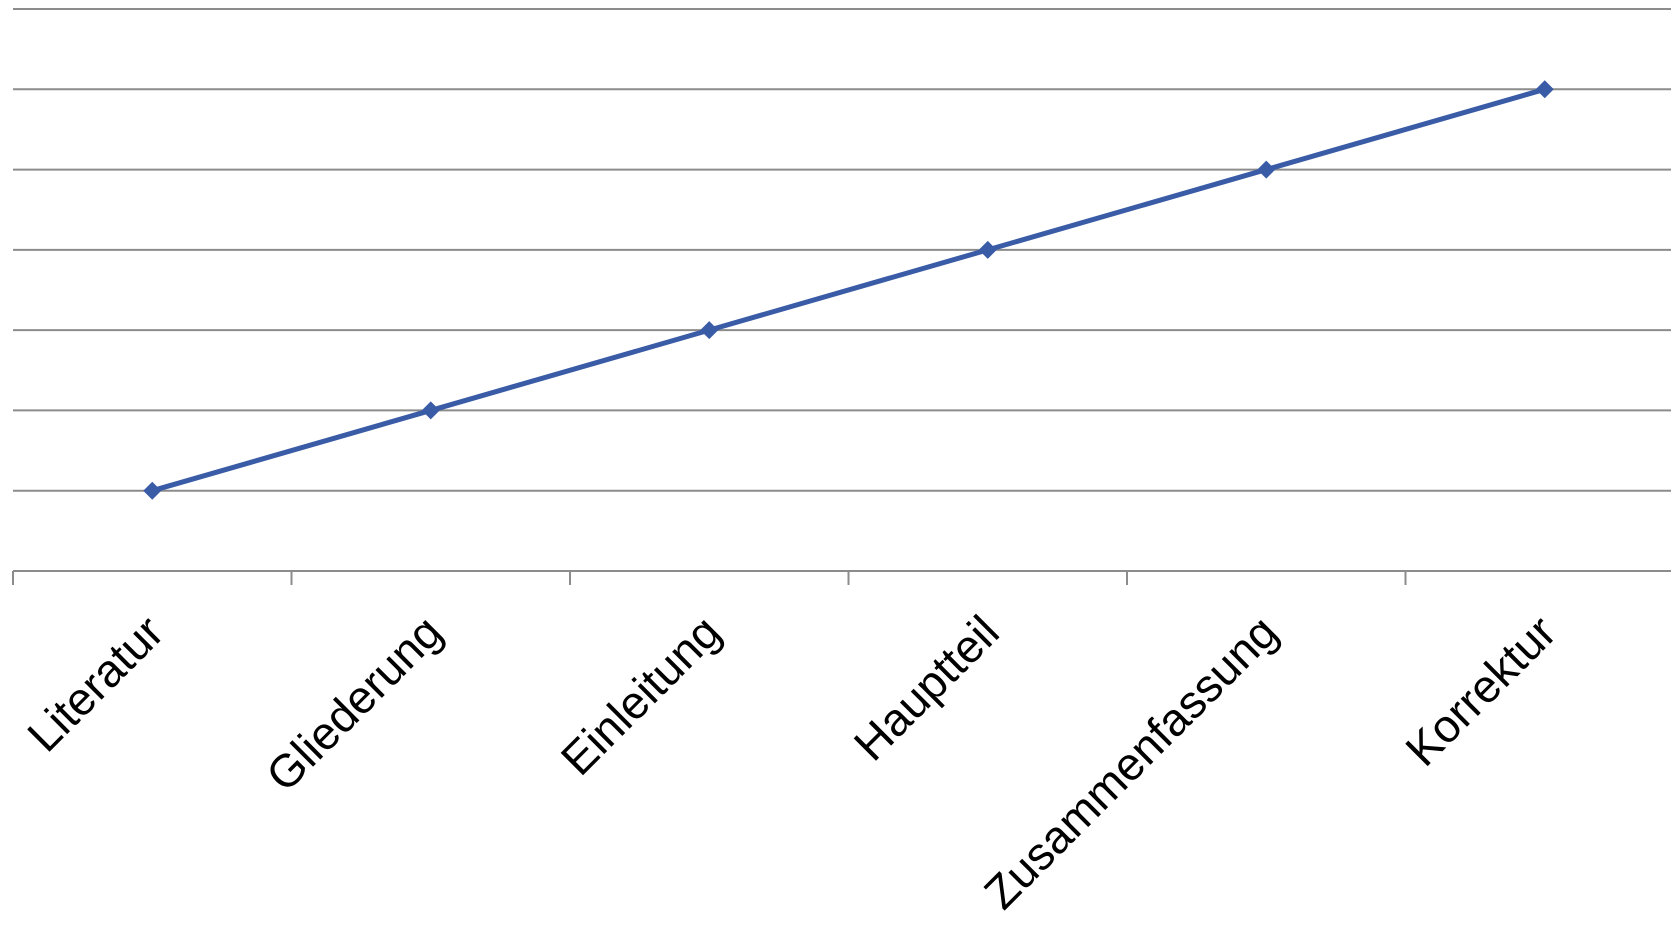  What do you see at coordinates (95, 683) in the screenshot?
I see `x-tick-label: Literatur` at bounding box center [95, 683].